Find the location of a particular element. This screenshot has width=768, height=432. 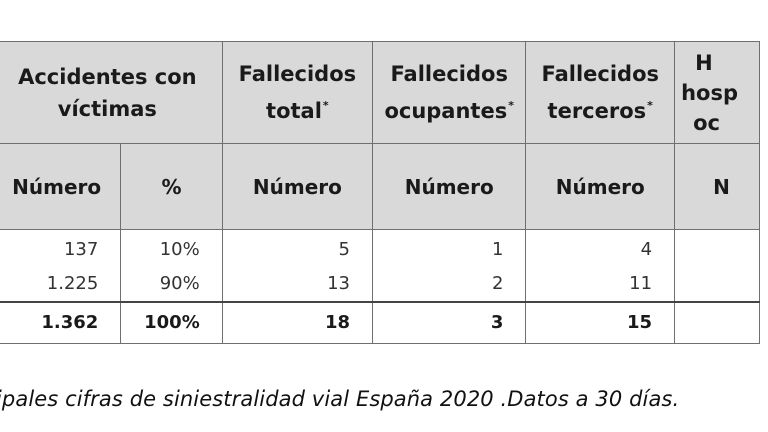

cell-fallecidos-terceros: 4 is located at coordinates (600, 247).